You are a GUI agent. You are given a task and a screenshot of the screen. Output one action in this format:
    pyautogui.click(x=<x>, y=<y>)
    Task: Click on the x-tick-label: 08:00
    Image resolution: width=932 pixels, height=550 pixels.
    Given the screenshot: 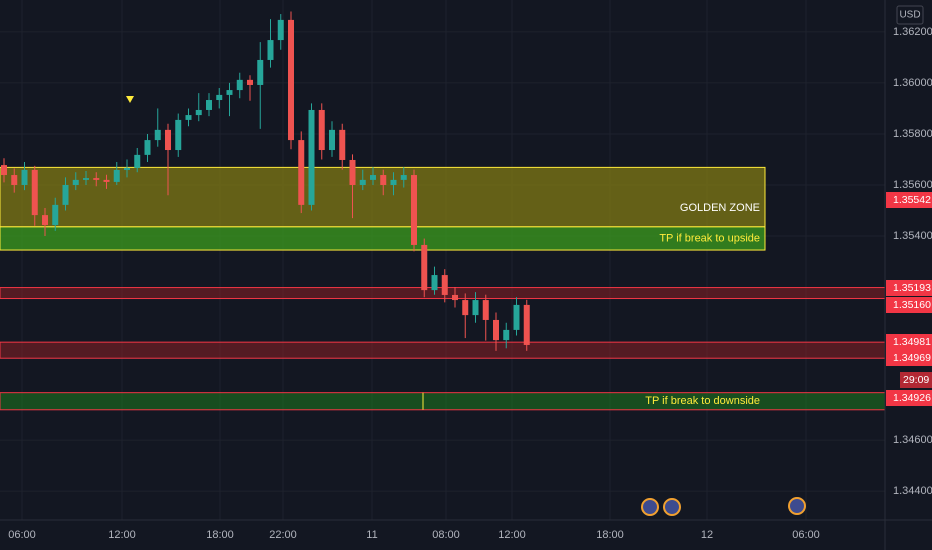 What is the action you would take?
    pyautogui.click(x=446, y=535)
    